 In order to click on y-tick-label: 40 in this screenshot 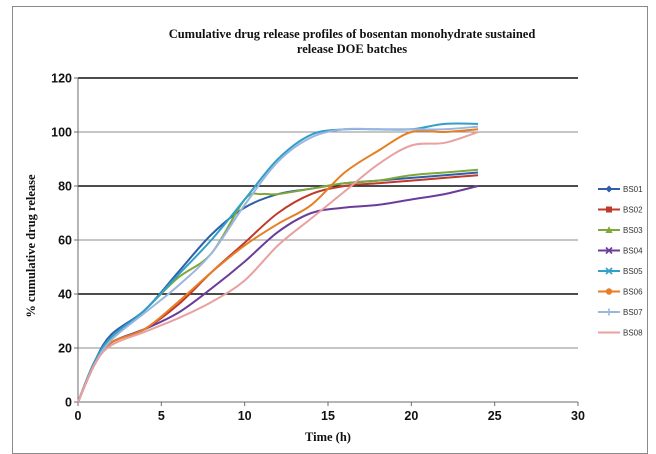, I will do `click(65, 295)`.